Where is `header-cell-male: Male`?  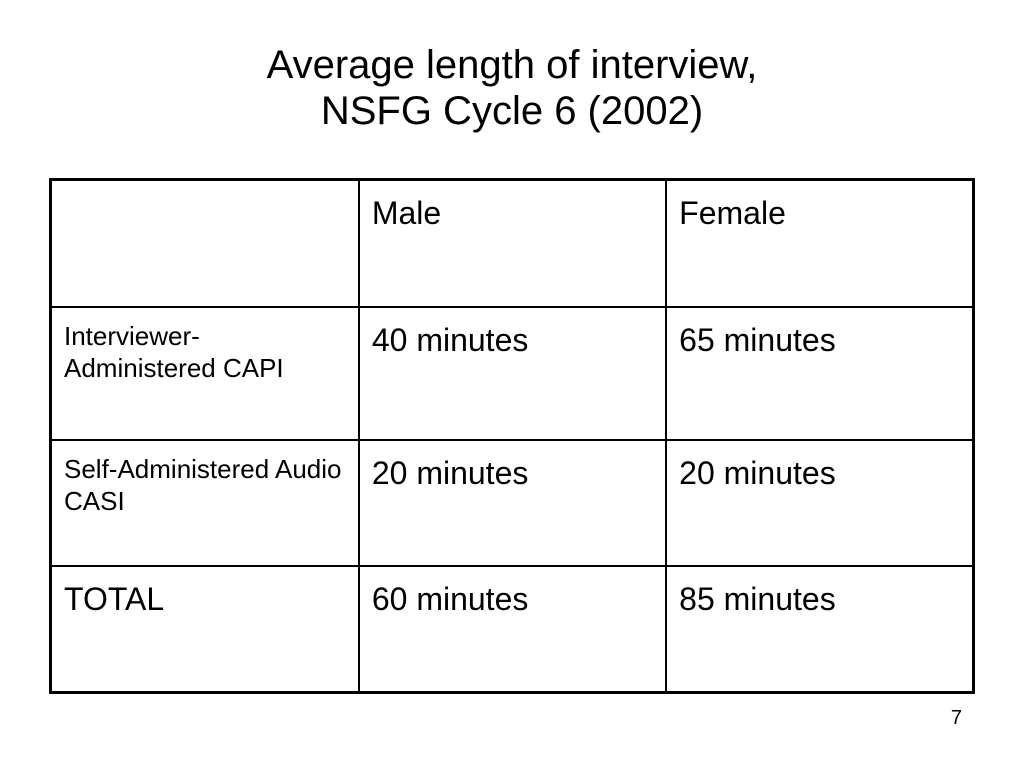 header-cell-male: Male is located at coordinates (512, 243).